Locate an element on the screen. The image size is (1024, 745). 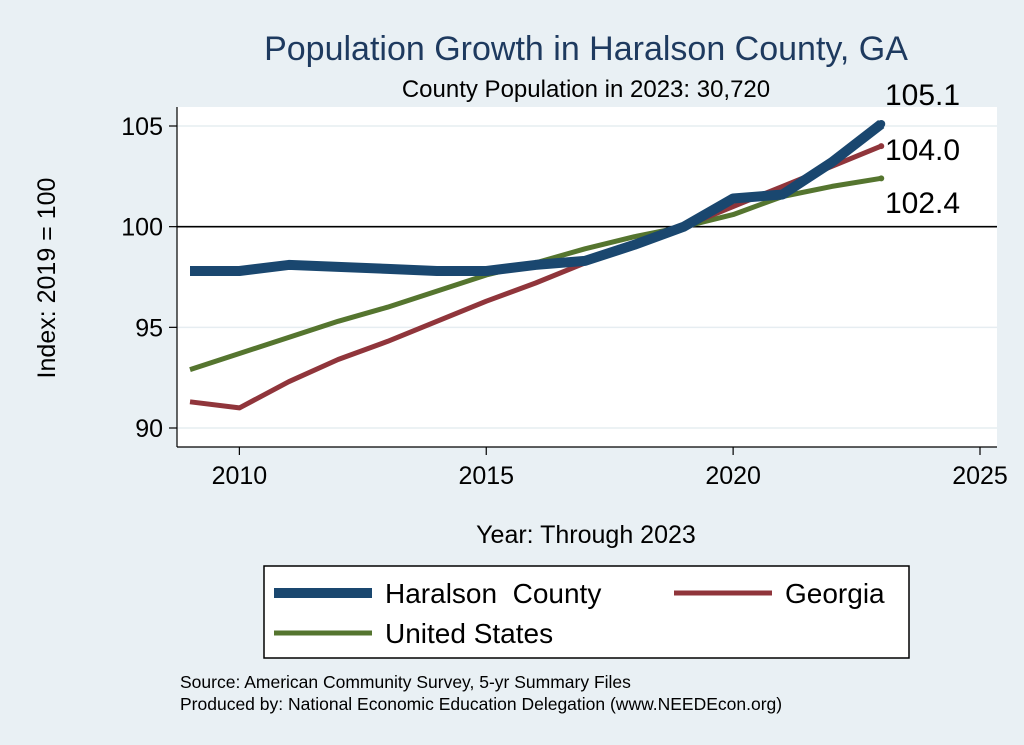
chart-title: Population Growth in Haralson County, GA is located at coordinates (586, 49).